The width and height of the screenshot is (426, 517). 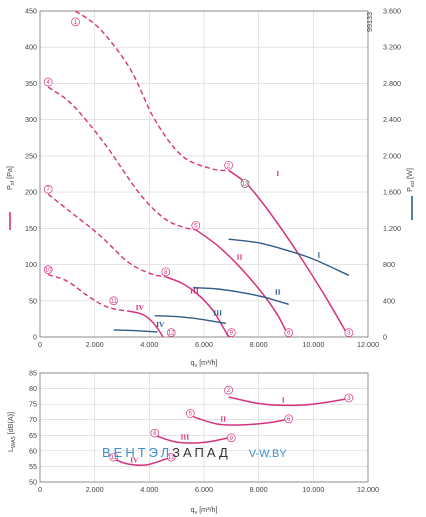 I want to click on y-tick-label: 350, so click(x=31, y=83).